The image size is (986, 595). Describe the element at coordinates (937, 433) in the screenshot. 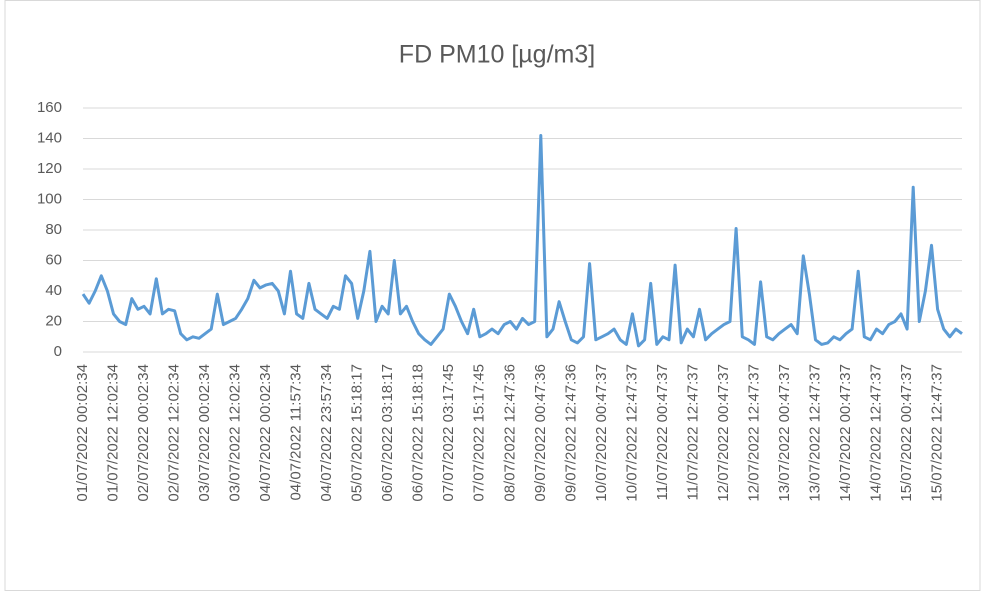

I see `x-tick-label: 15/07/2022 12:47:37` at that location.